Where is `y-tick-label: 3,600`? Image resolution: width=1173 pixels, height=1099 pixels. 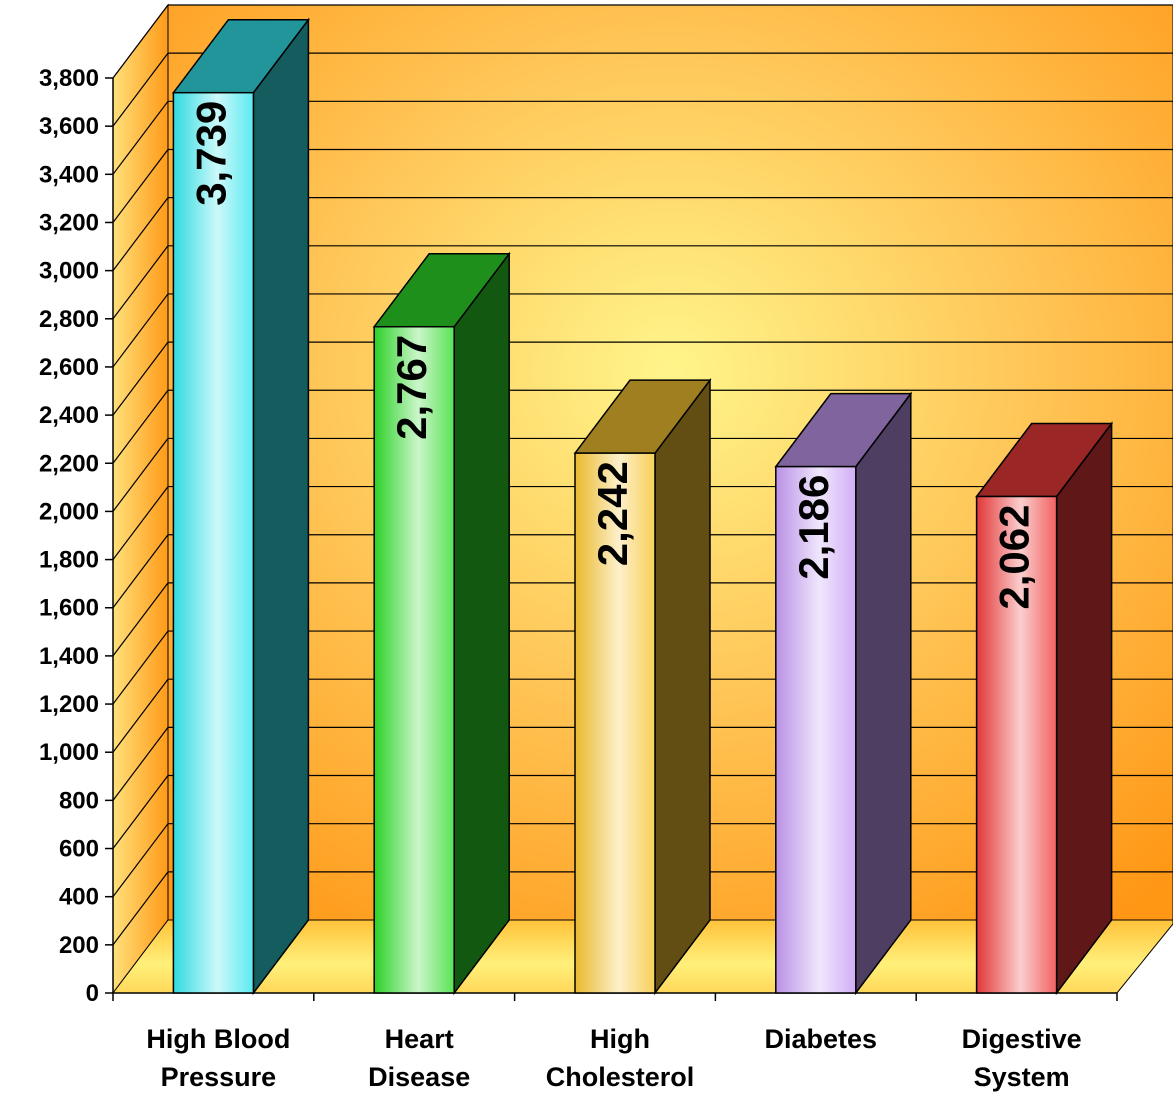
y-tick-label: 3,600 is located at coordinates (69, 126).